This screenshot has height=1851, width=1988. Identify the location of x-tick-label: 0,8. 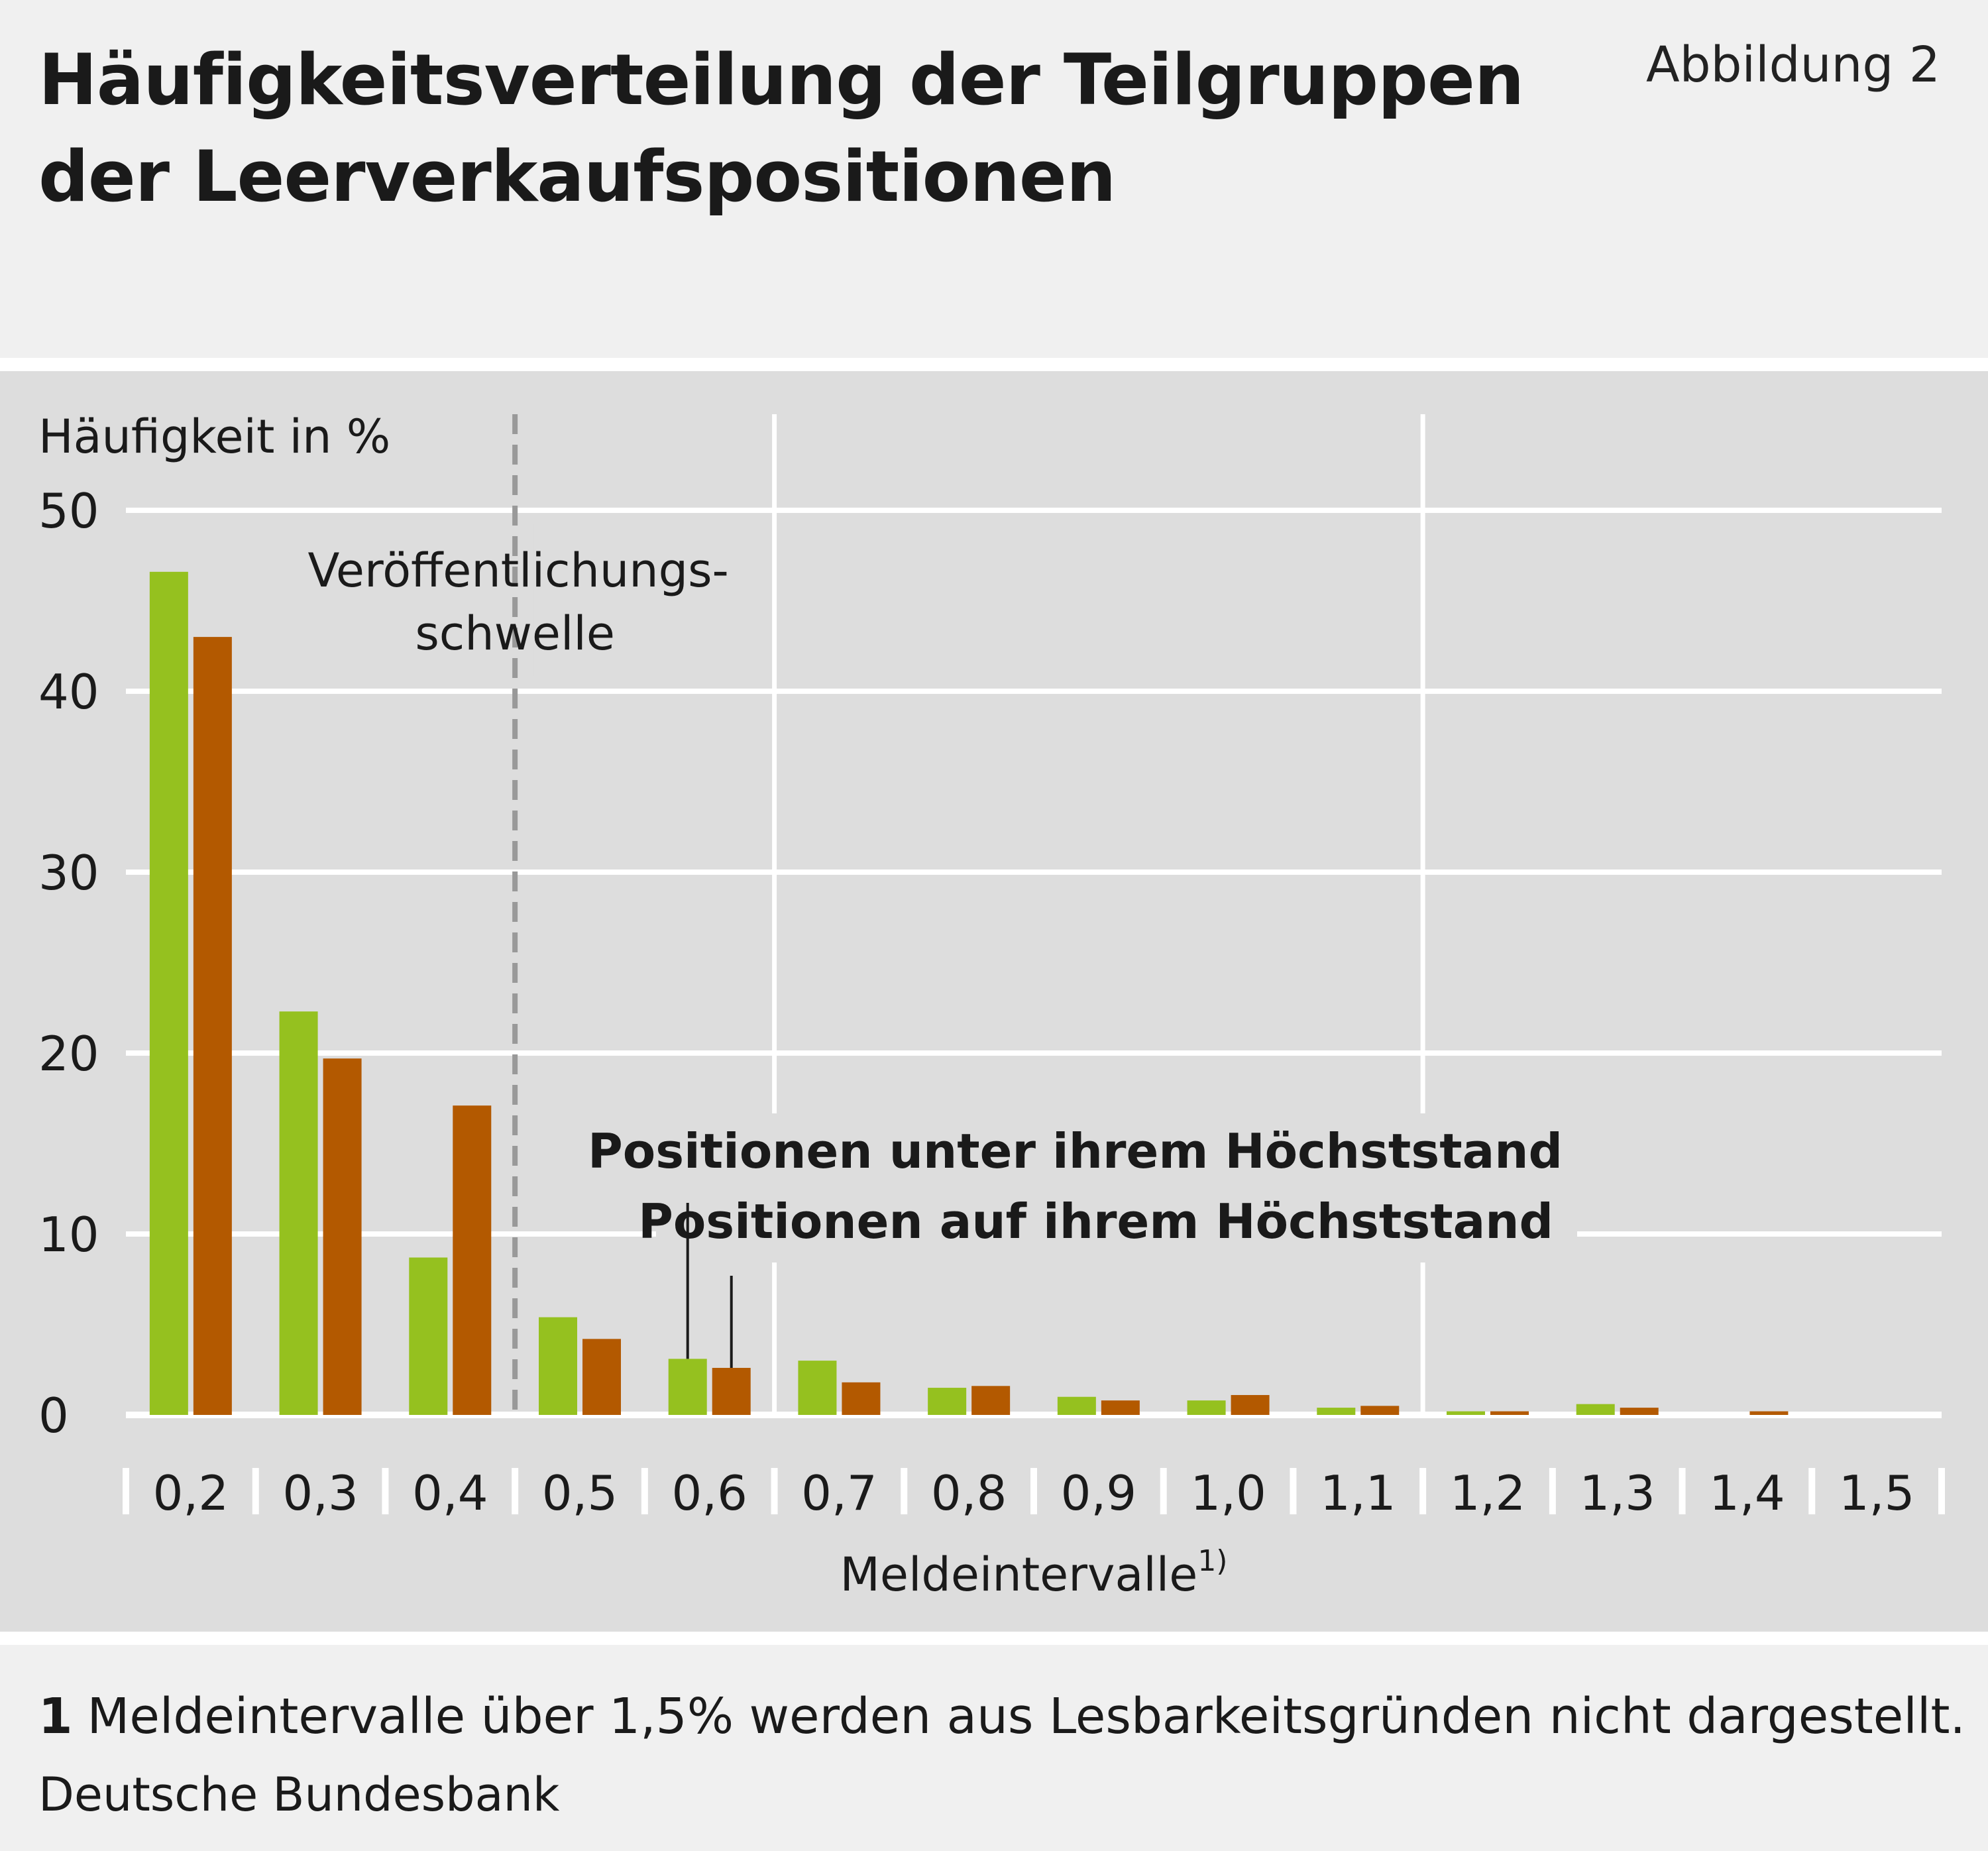
(969, 1493).